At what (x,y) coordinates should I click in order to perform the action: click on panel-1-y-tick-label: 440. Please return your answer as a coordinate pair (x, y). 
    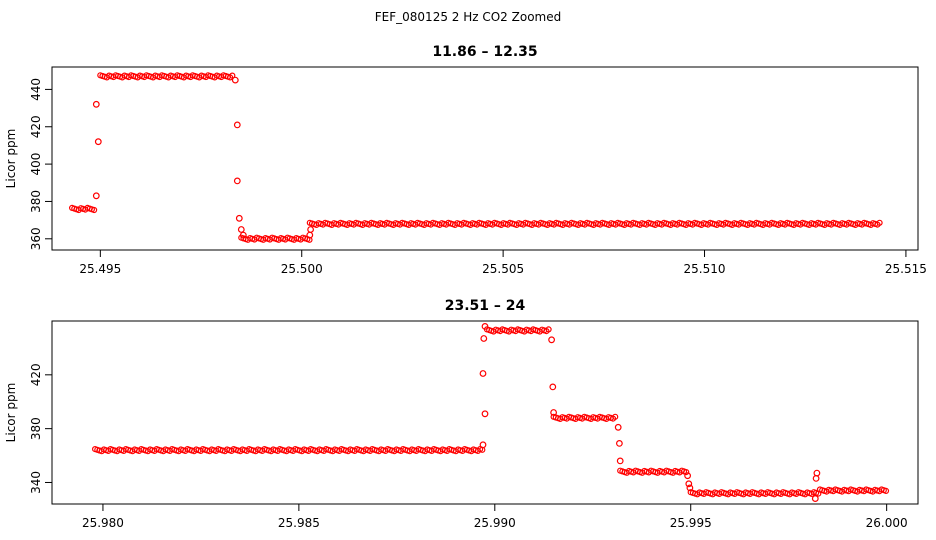
    Looking at the image, I should click on (36, 89).